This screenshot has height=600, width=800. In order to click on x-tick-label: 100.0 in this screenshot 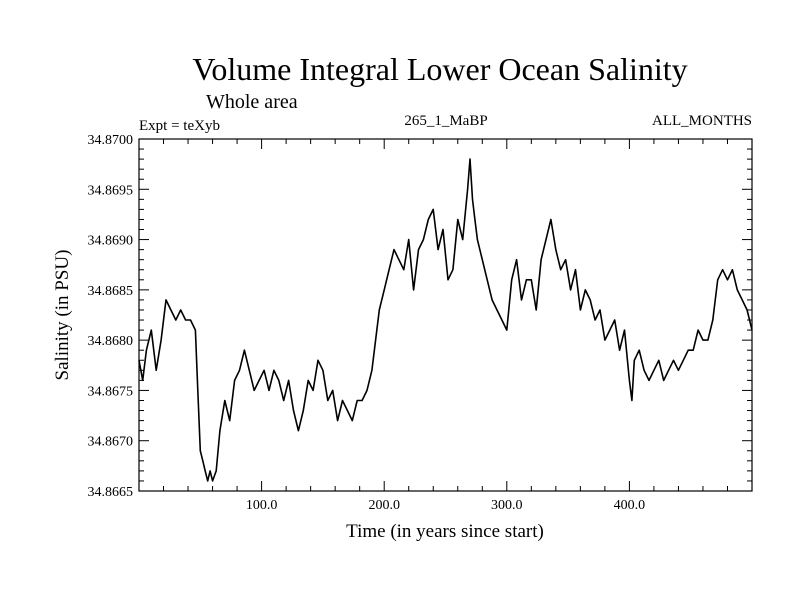, I will do `click(262, 505)`.